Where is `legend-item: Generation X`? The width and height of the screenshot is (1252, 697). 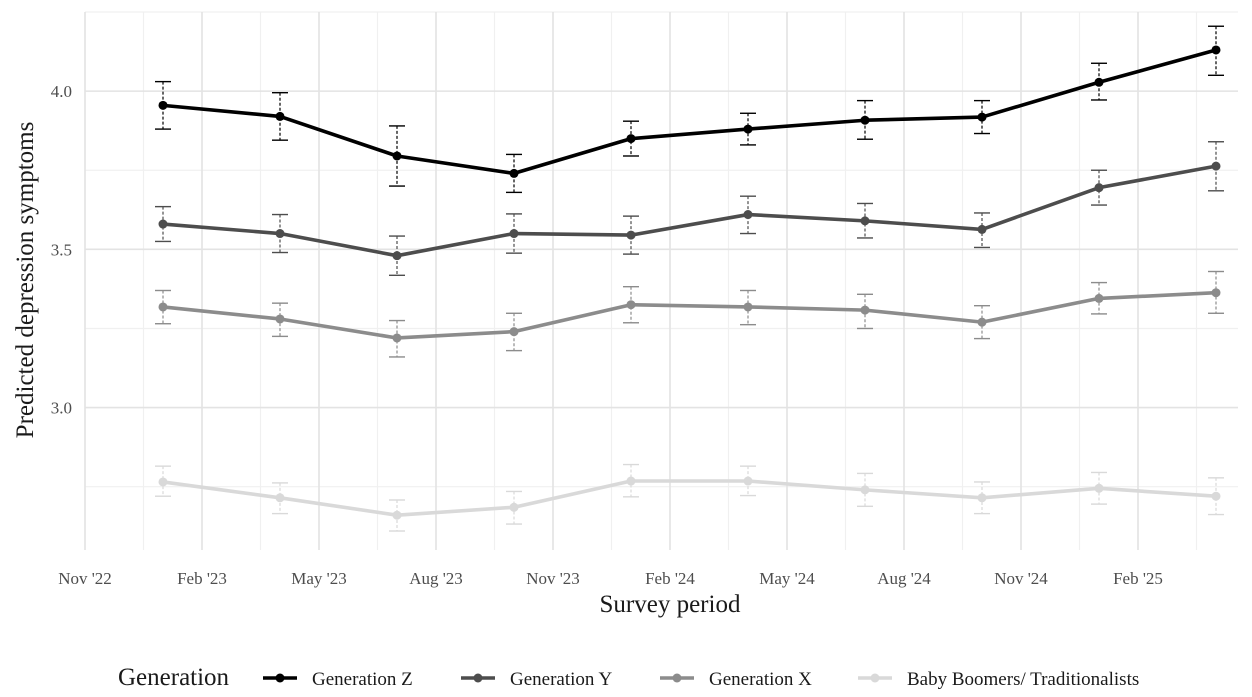 legend-item: Generation X is located at coordinates (736, 679).